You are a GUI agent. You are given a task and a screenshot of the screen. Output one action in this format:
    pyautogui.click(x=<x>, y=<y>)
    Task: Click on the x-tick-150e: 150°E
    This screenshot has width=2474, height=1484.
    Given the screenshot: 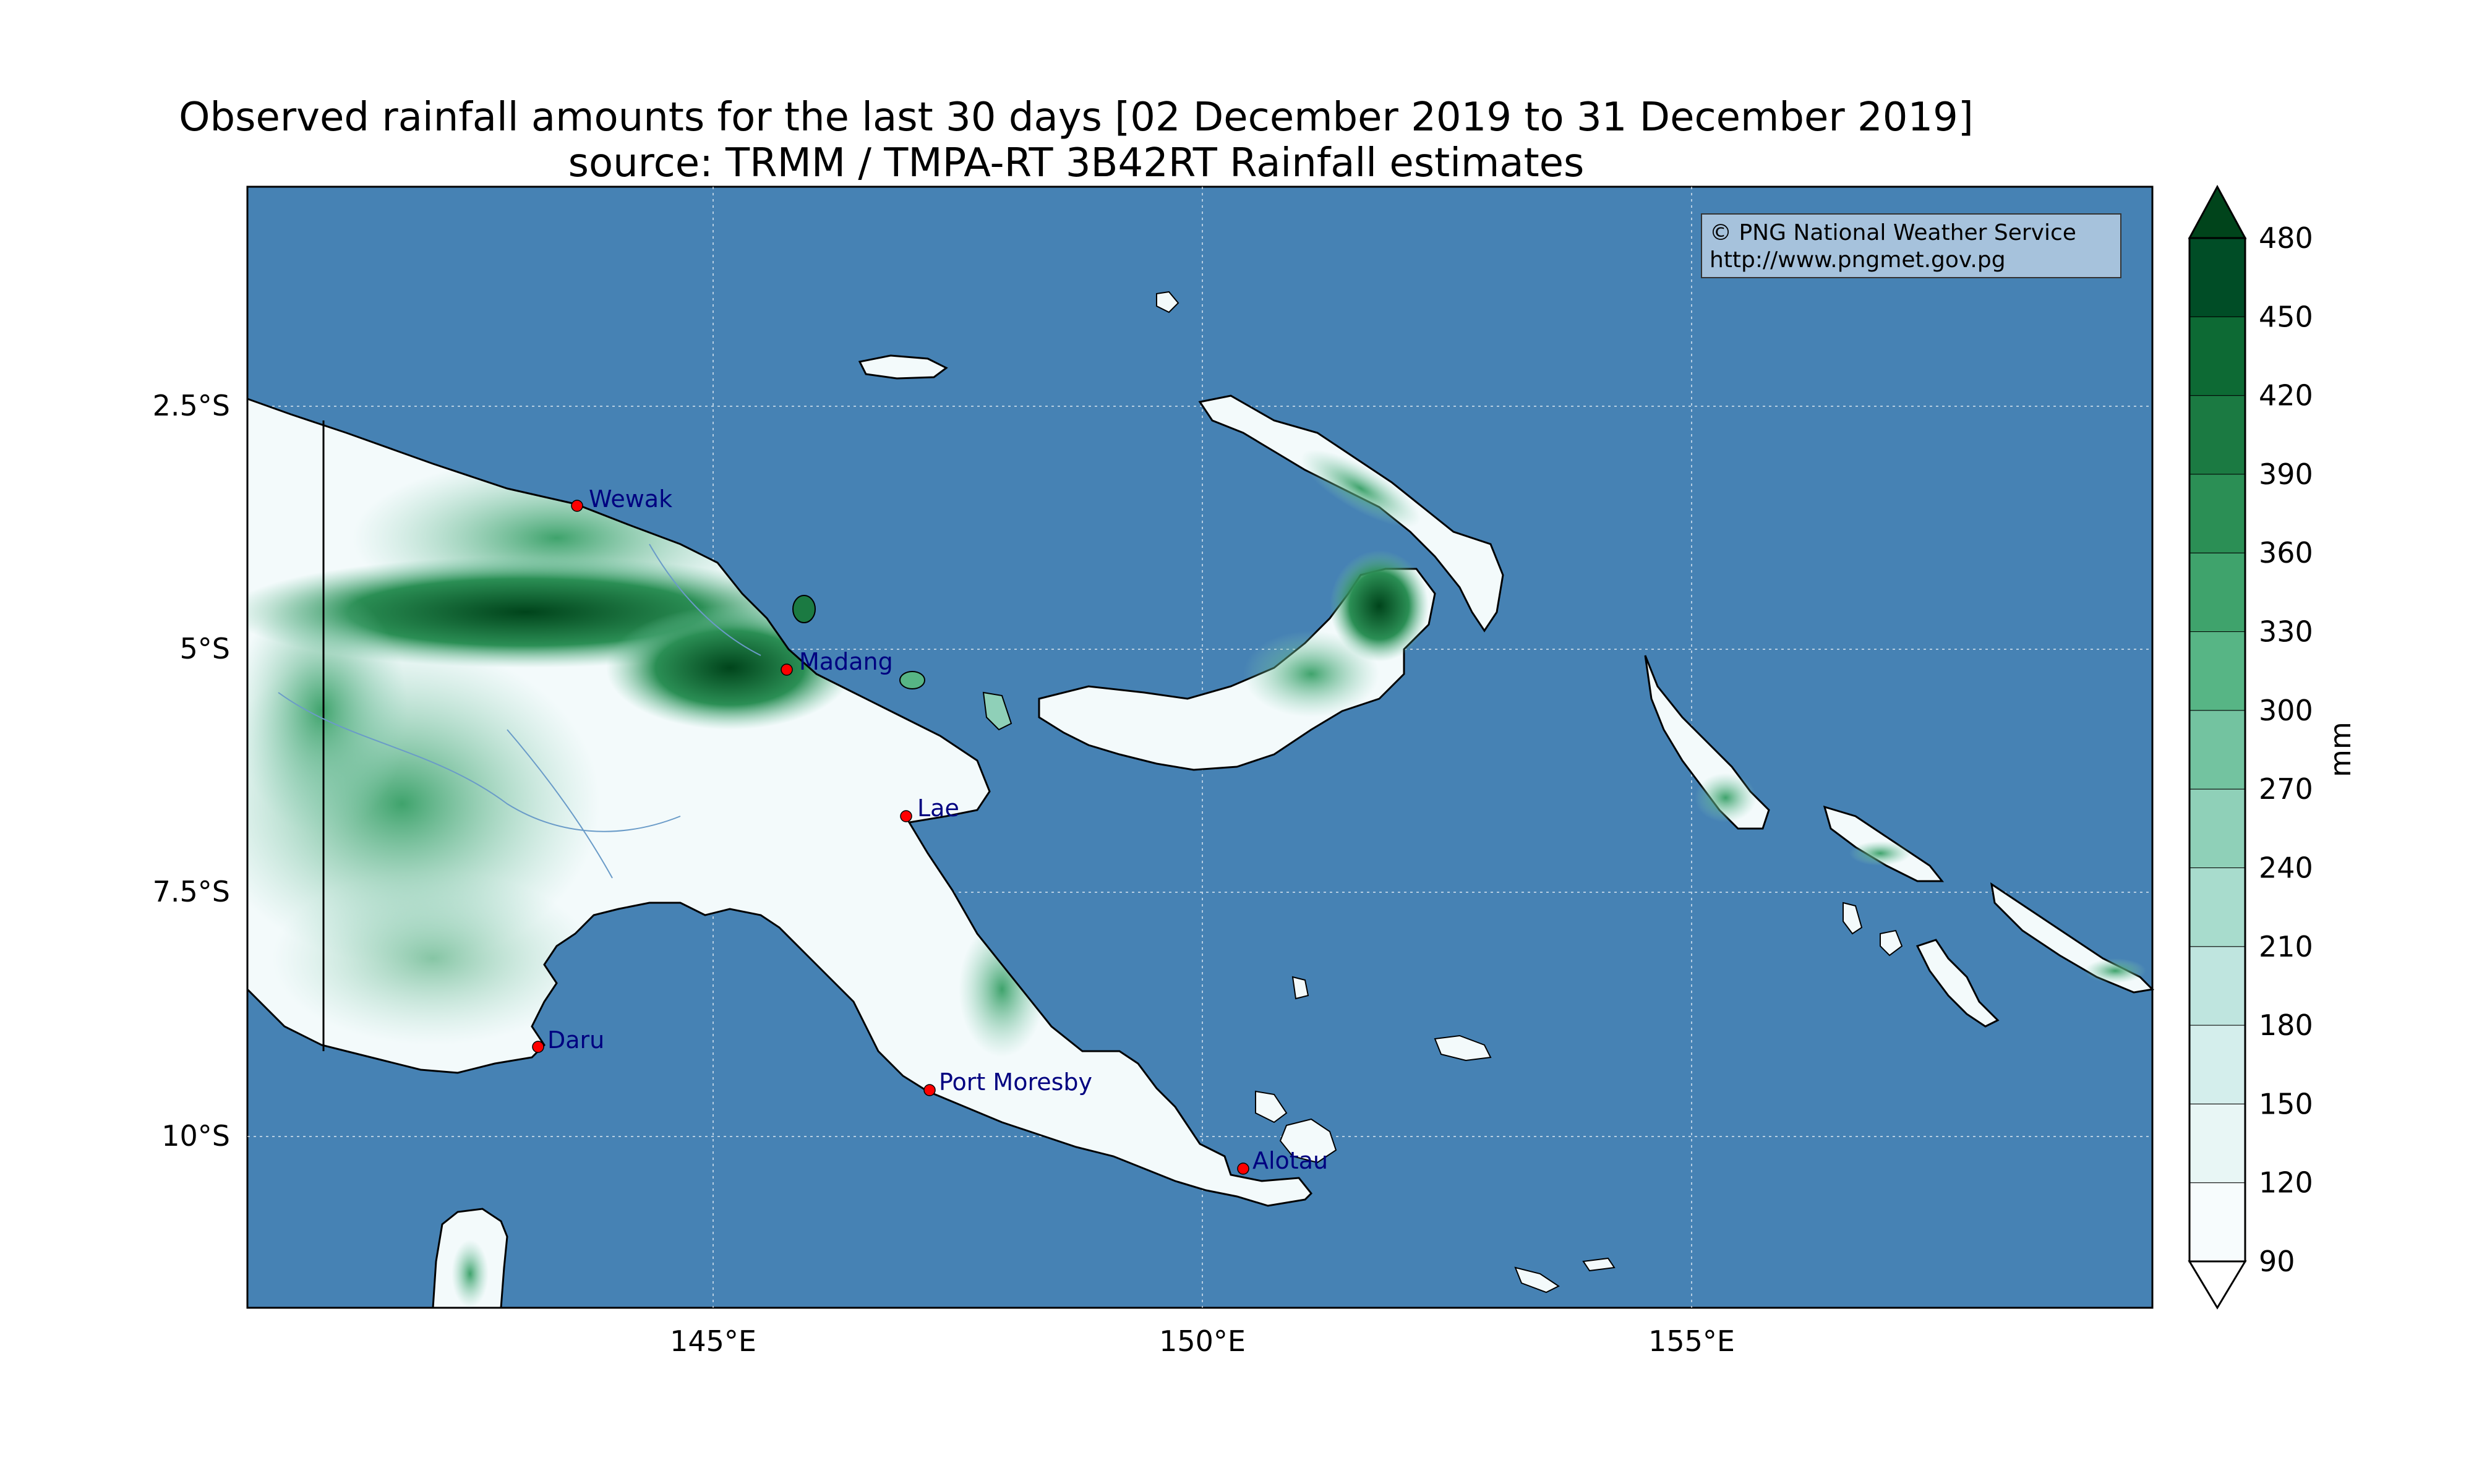 What is the action you would take?
    pyautogui.click(x=1202, y=1341)
    